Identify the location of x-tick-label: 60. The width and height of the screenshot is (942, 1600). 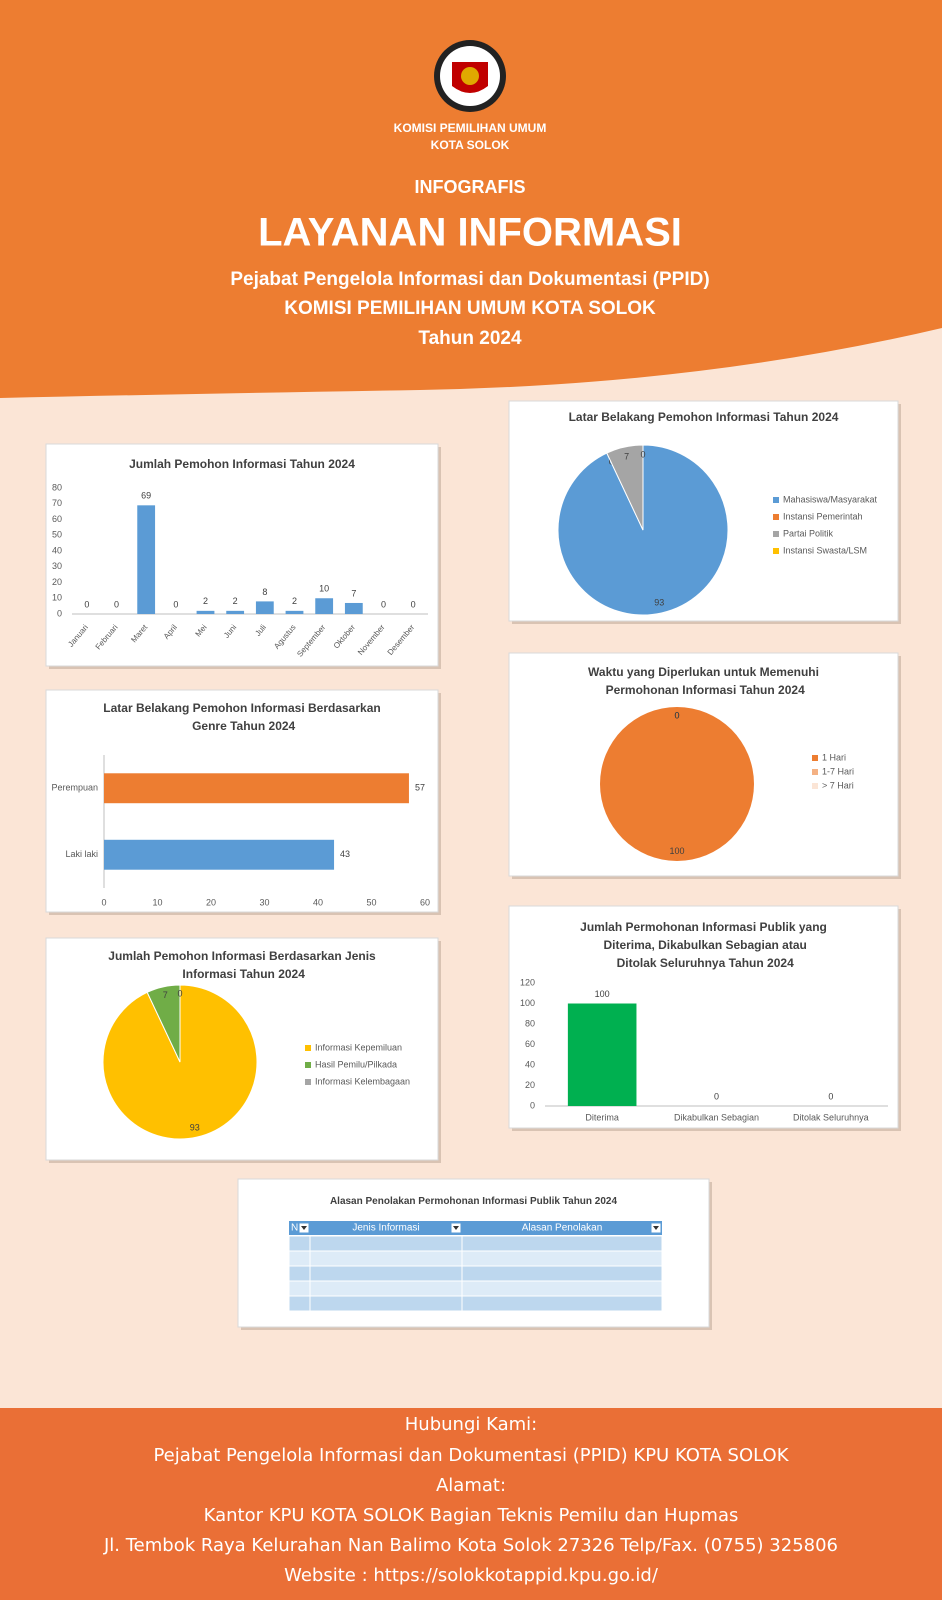
(425, 902).